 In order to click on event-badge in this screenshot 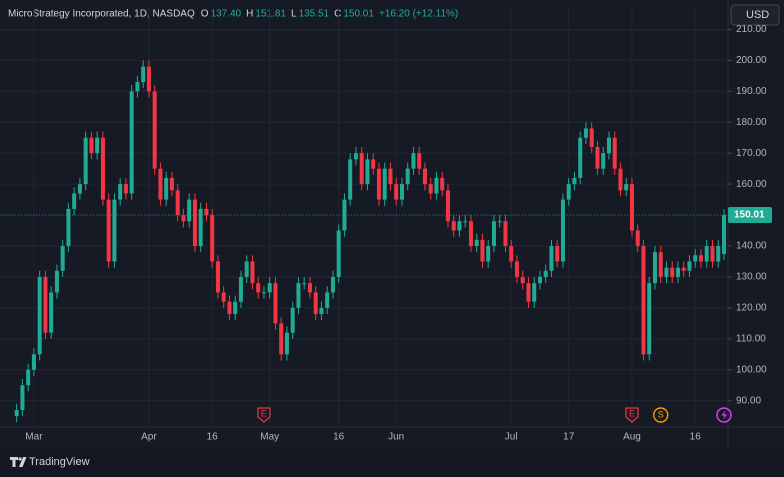, I will do `click(264, 415)`.